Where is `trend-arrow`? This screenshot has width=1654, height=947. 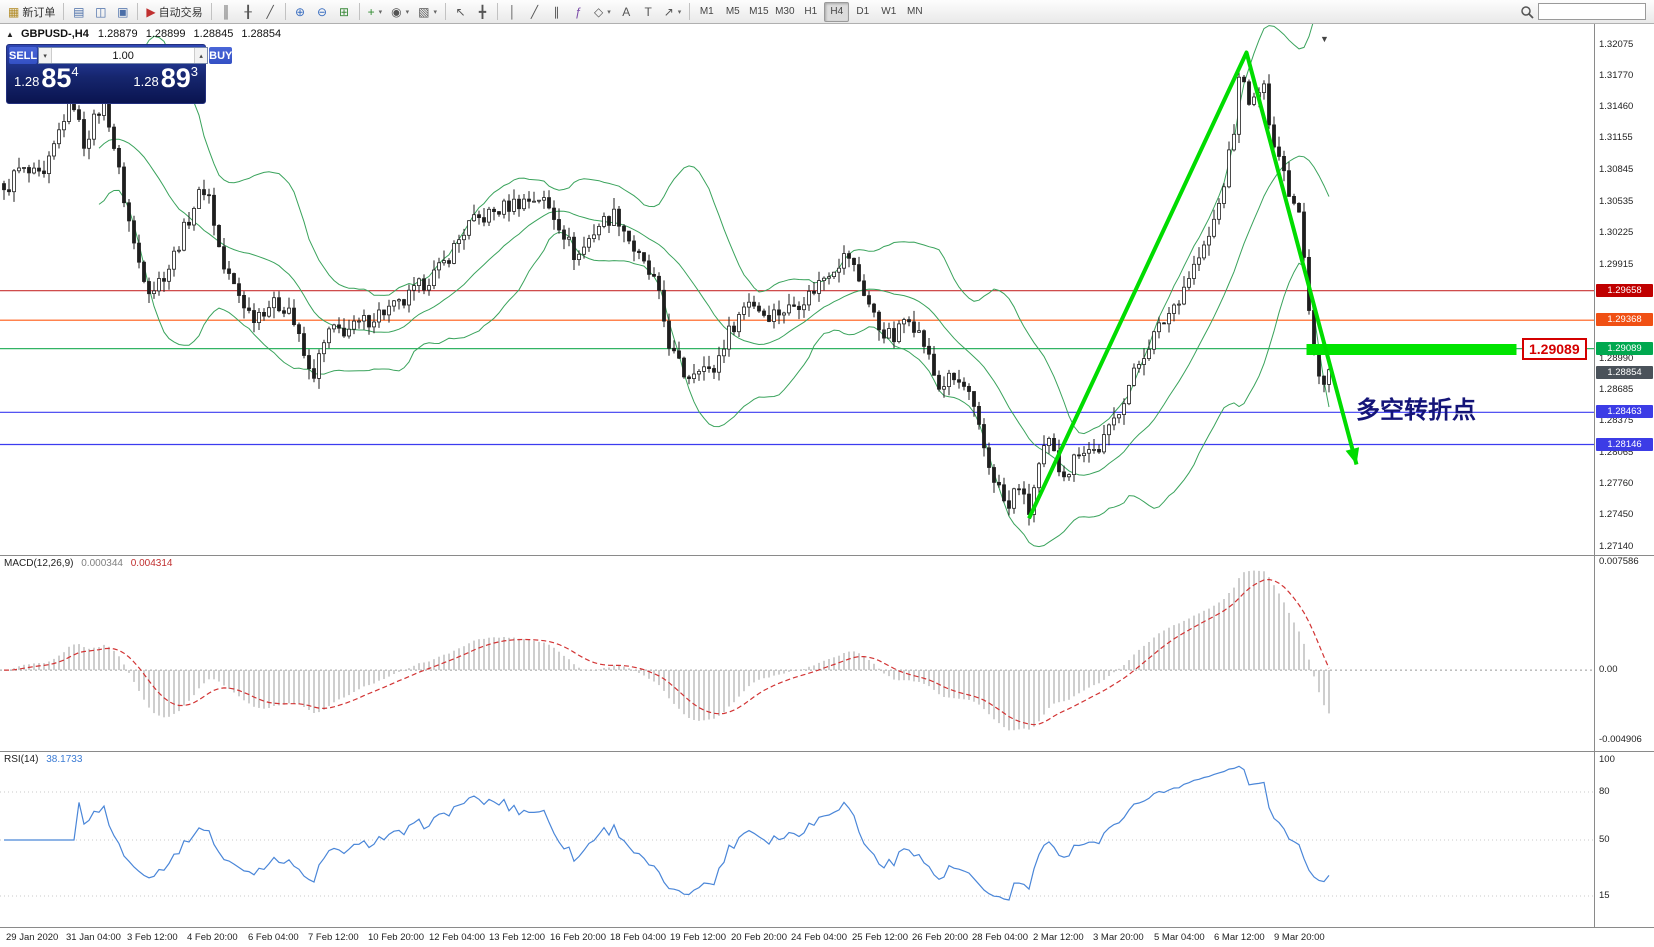 trend-arrow is located at coordinates (1193, 285).